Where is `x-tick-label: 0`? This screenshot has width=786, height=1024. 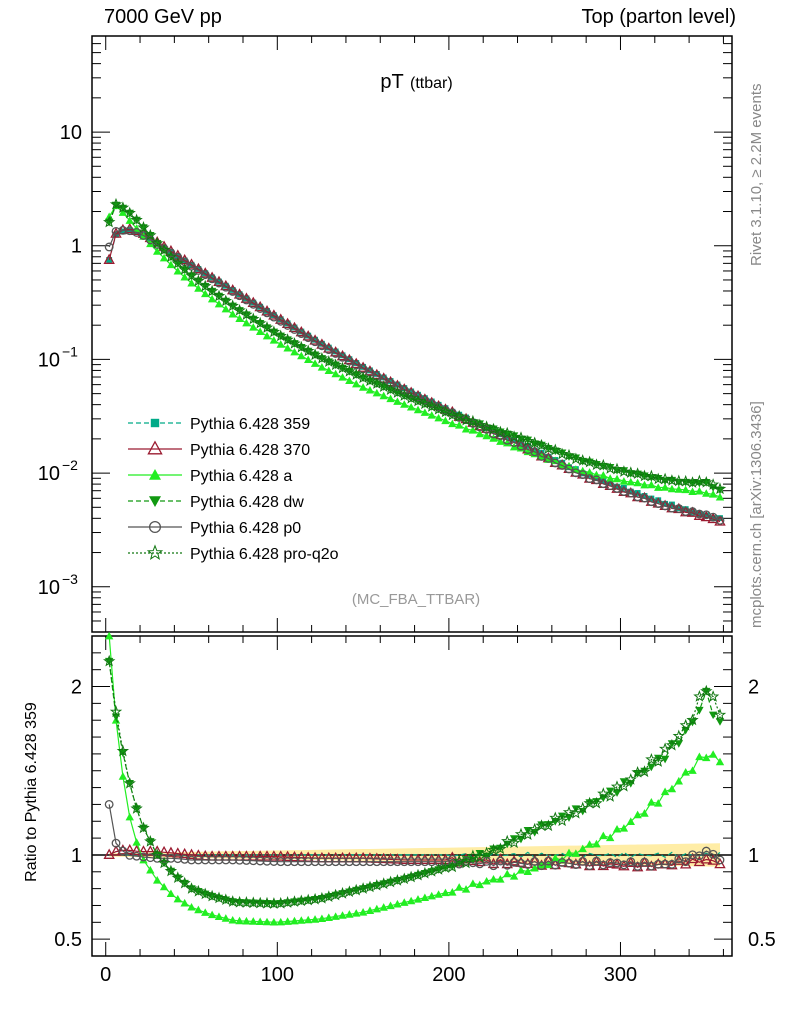 x-tick-label: 0 is located at coordinates (105, 975).